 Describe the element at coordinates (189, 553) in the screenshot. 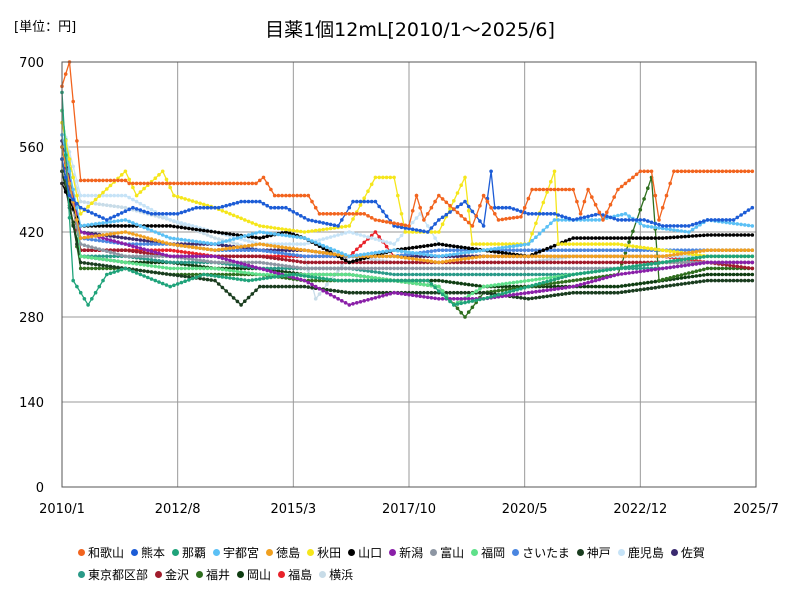

I see `legend-item: 那覇` at that location.